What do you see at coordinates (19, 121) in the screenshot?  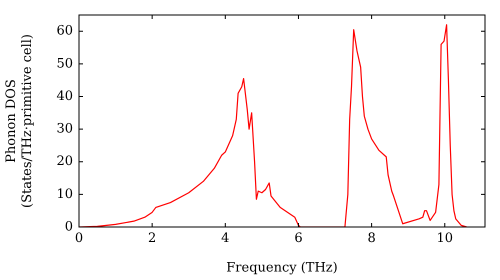 I see `y-axis-title: Phonon DOS (States/THz·primitive cell)` at bounding box center [19, 121].